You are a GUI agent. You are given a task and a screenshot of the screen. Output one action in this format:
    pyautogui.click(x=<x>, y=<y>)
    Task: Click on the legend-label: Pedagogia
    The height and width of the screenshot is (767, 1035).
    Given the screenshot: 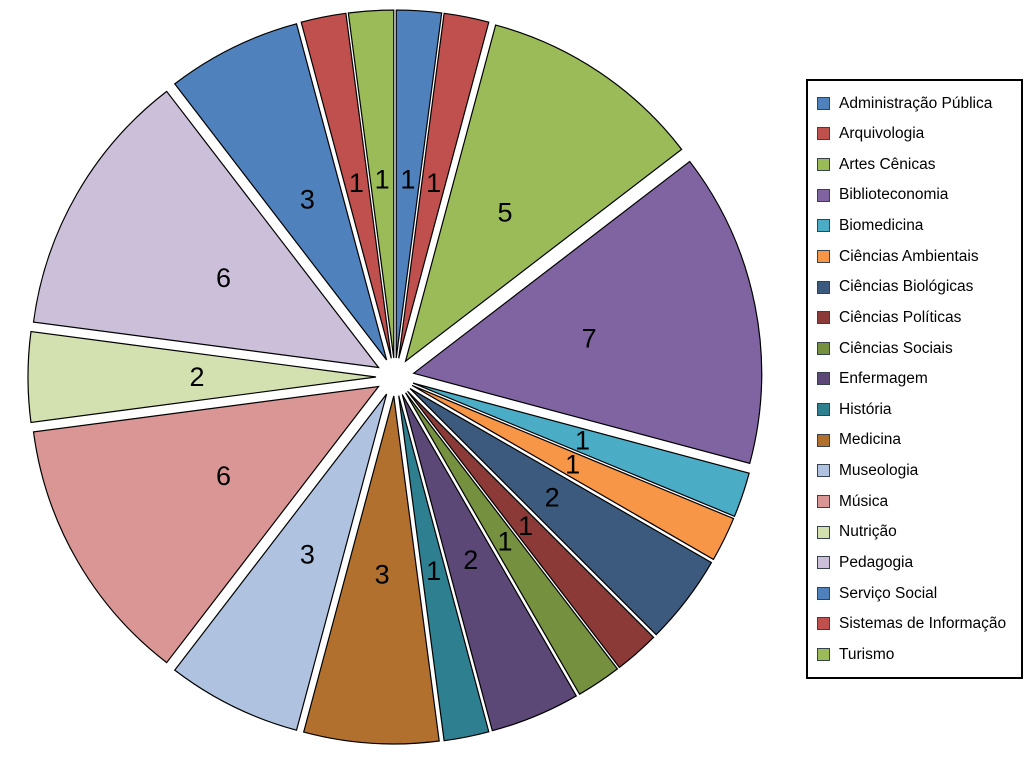 What is the action you would take?
    pyautogui.click(x=876, y=562)
    